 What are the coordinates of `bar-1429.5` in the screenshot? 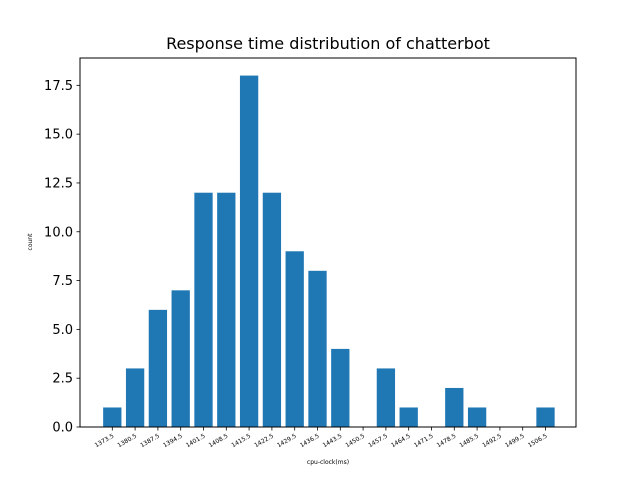 It's located at (294, 339).